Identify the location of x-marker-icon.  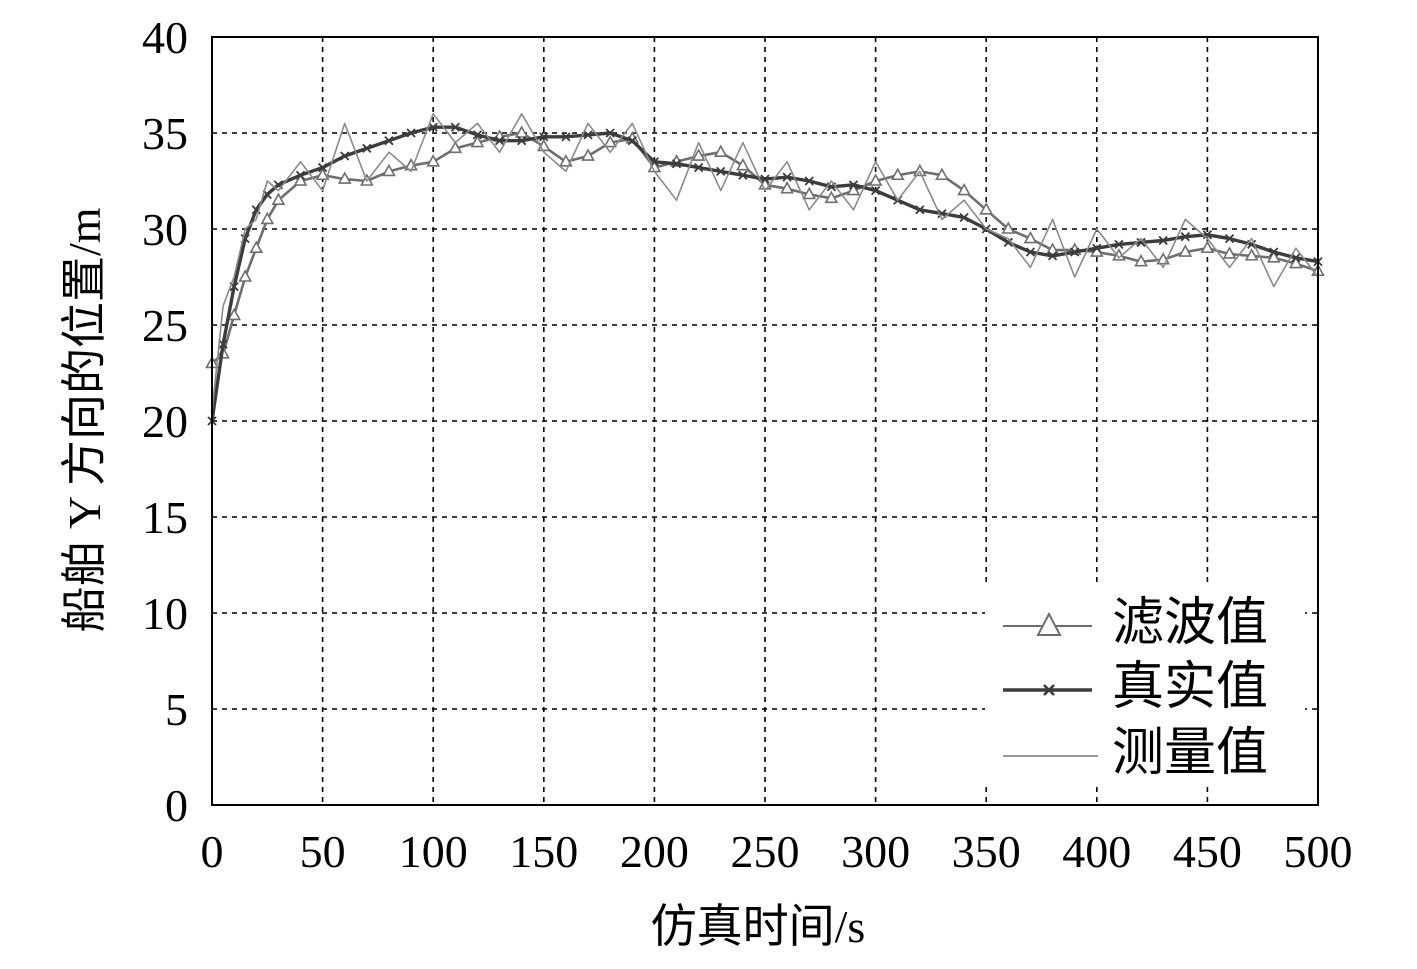
(1049, 690).